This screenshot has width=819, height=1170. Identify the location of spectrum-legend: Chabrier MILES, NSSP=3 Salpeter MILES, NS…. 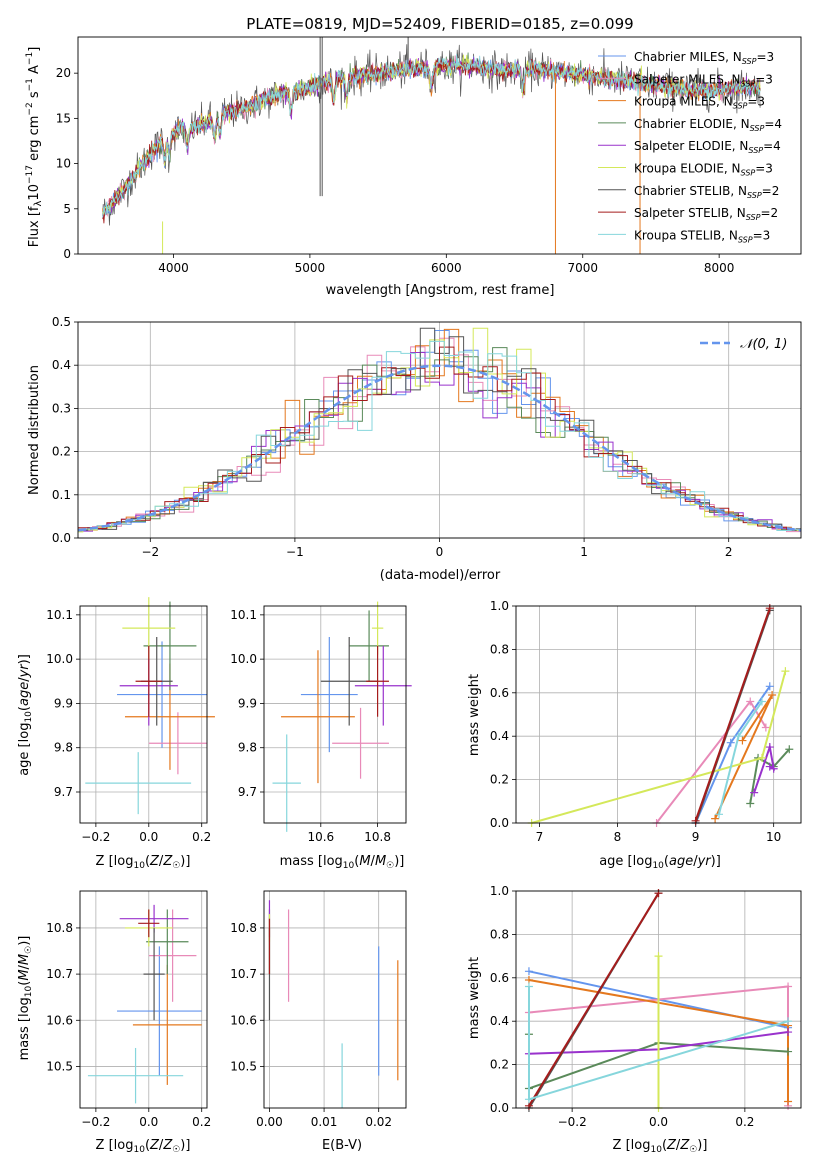
(690, 147).